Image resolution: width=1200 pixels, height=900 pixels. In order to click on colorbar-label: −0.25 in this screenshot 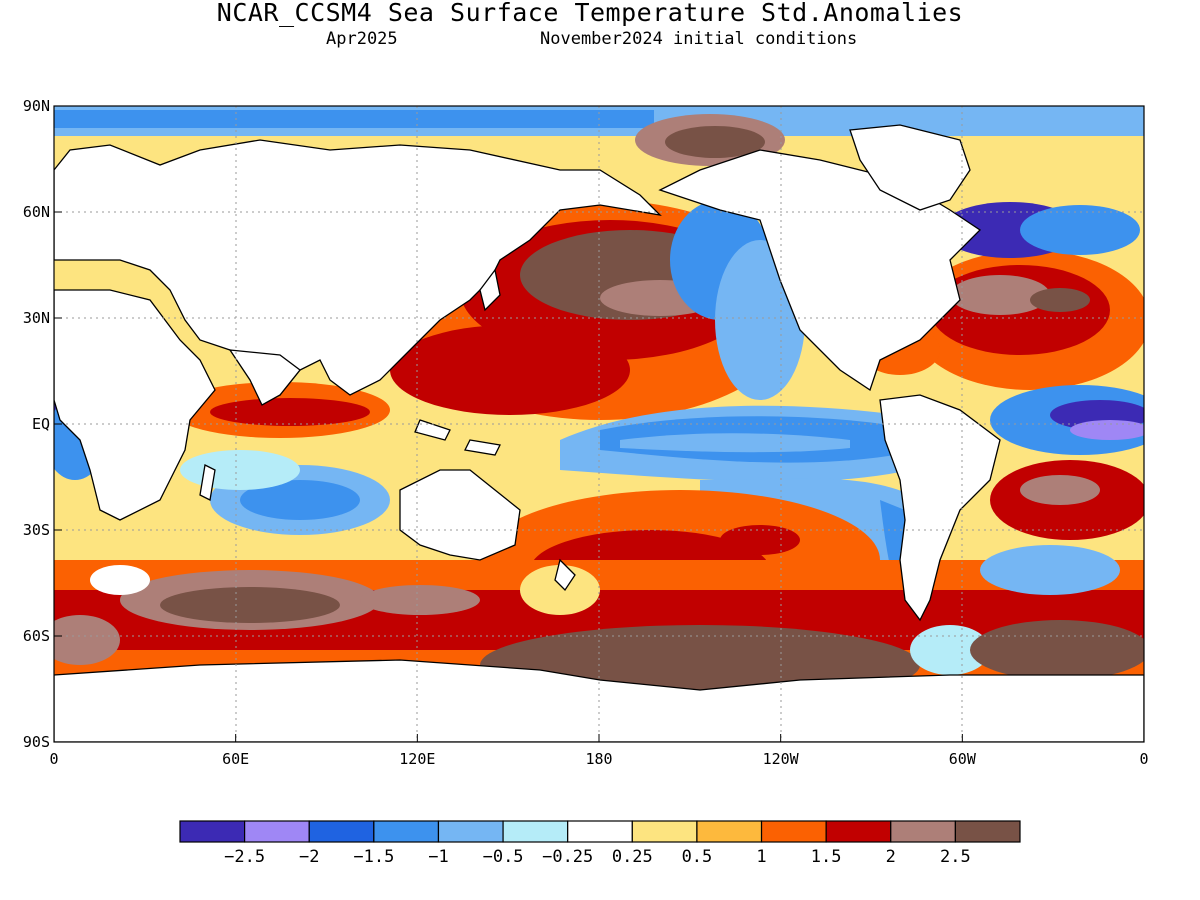, I will do `click(567, 857)`.